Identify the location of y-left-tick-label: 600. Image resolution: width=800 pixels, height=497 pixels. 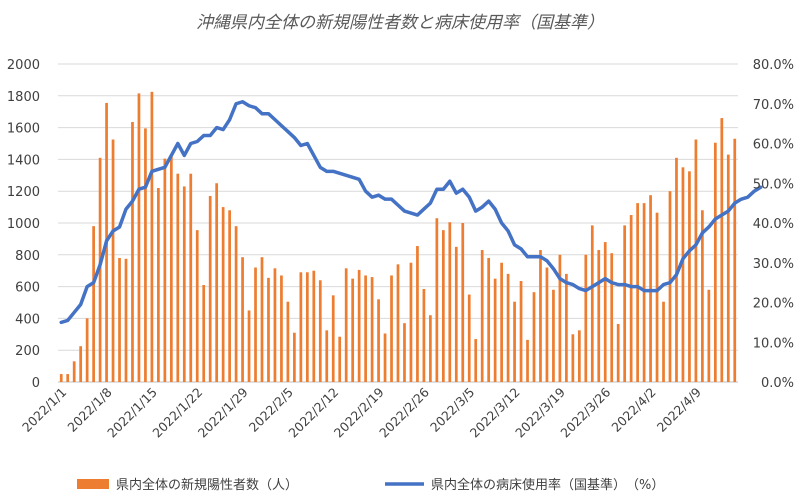
(27, 288).